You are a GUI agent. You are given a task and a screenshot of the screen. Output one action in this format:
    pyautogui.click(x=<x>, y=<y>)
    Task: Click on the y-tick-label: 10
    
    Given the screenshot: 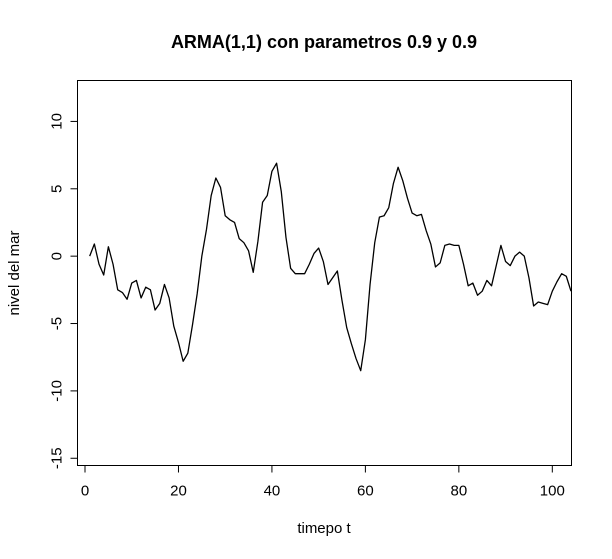 What is the action you would take?
    pyautogui.click(x=57, y=121)
    